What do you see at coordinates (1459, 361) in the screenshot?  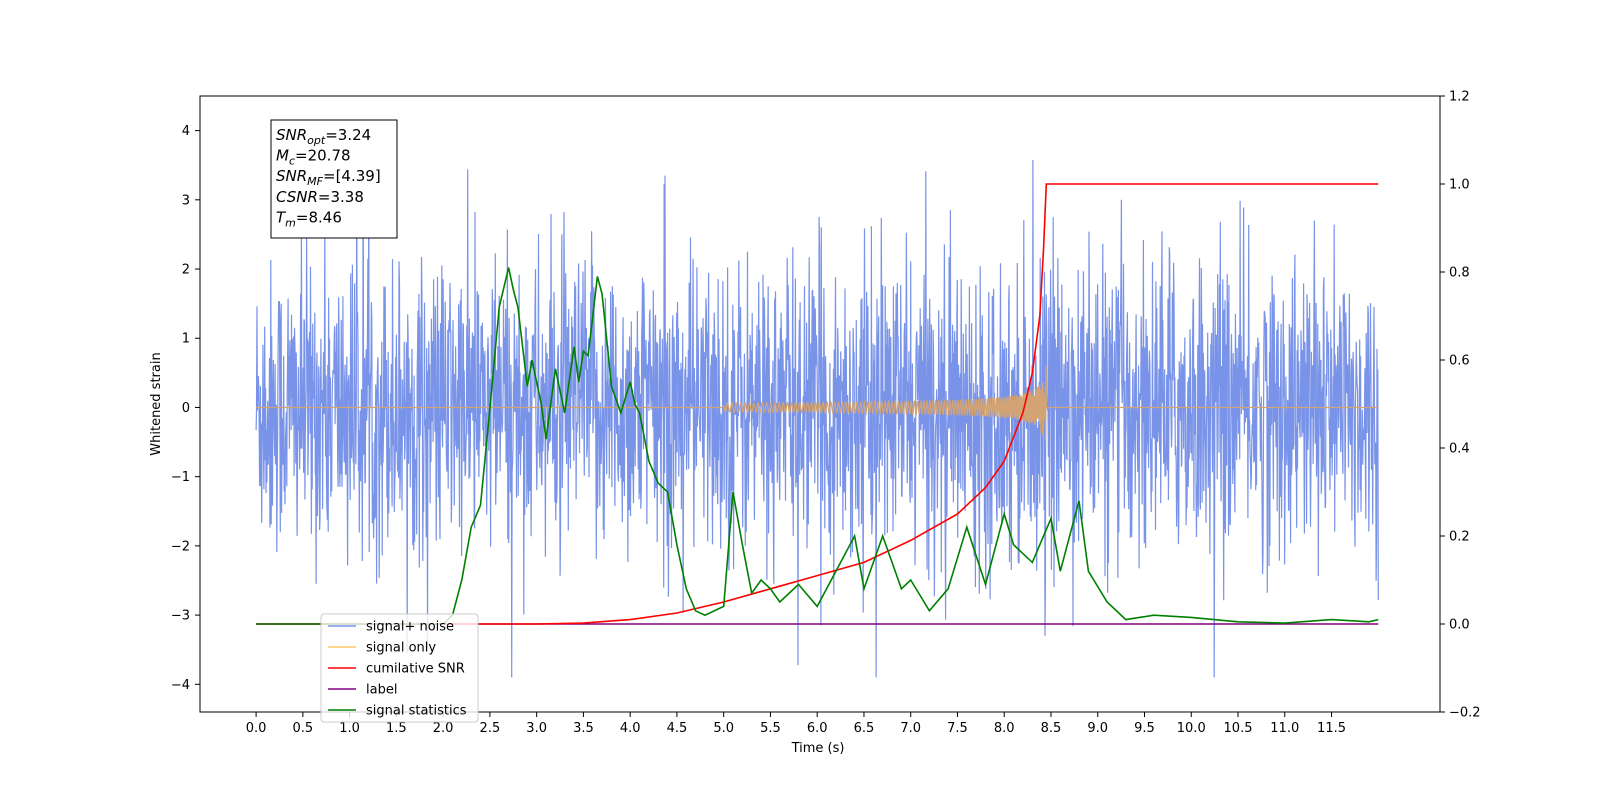 I see `y-right-tick-label: 0.6` at bounding box center [1459, 361].